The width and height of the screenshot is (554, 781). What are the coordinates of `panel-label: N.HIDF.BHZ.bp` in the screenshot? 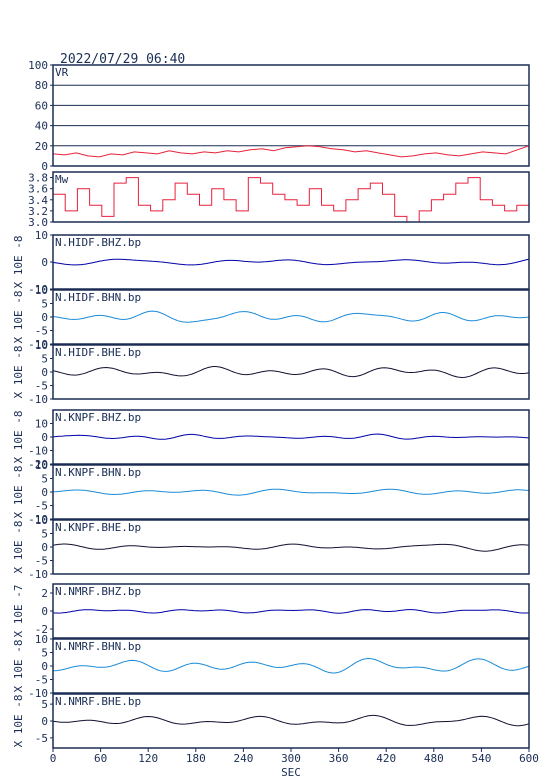 It's located at (98, 242).